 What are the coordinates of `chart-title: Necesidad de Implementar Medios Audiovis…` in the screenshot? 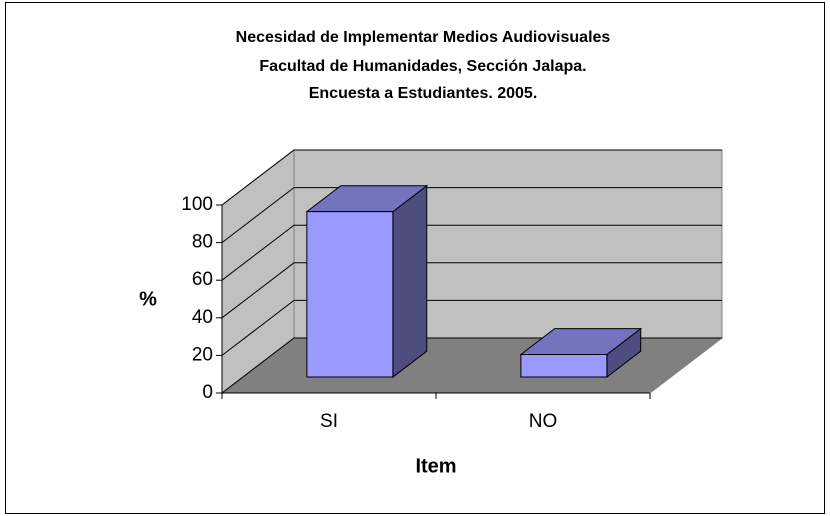 It's located at (423, 37).